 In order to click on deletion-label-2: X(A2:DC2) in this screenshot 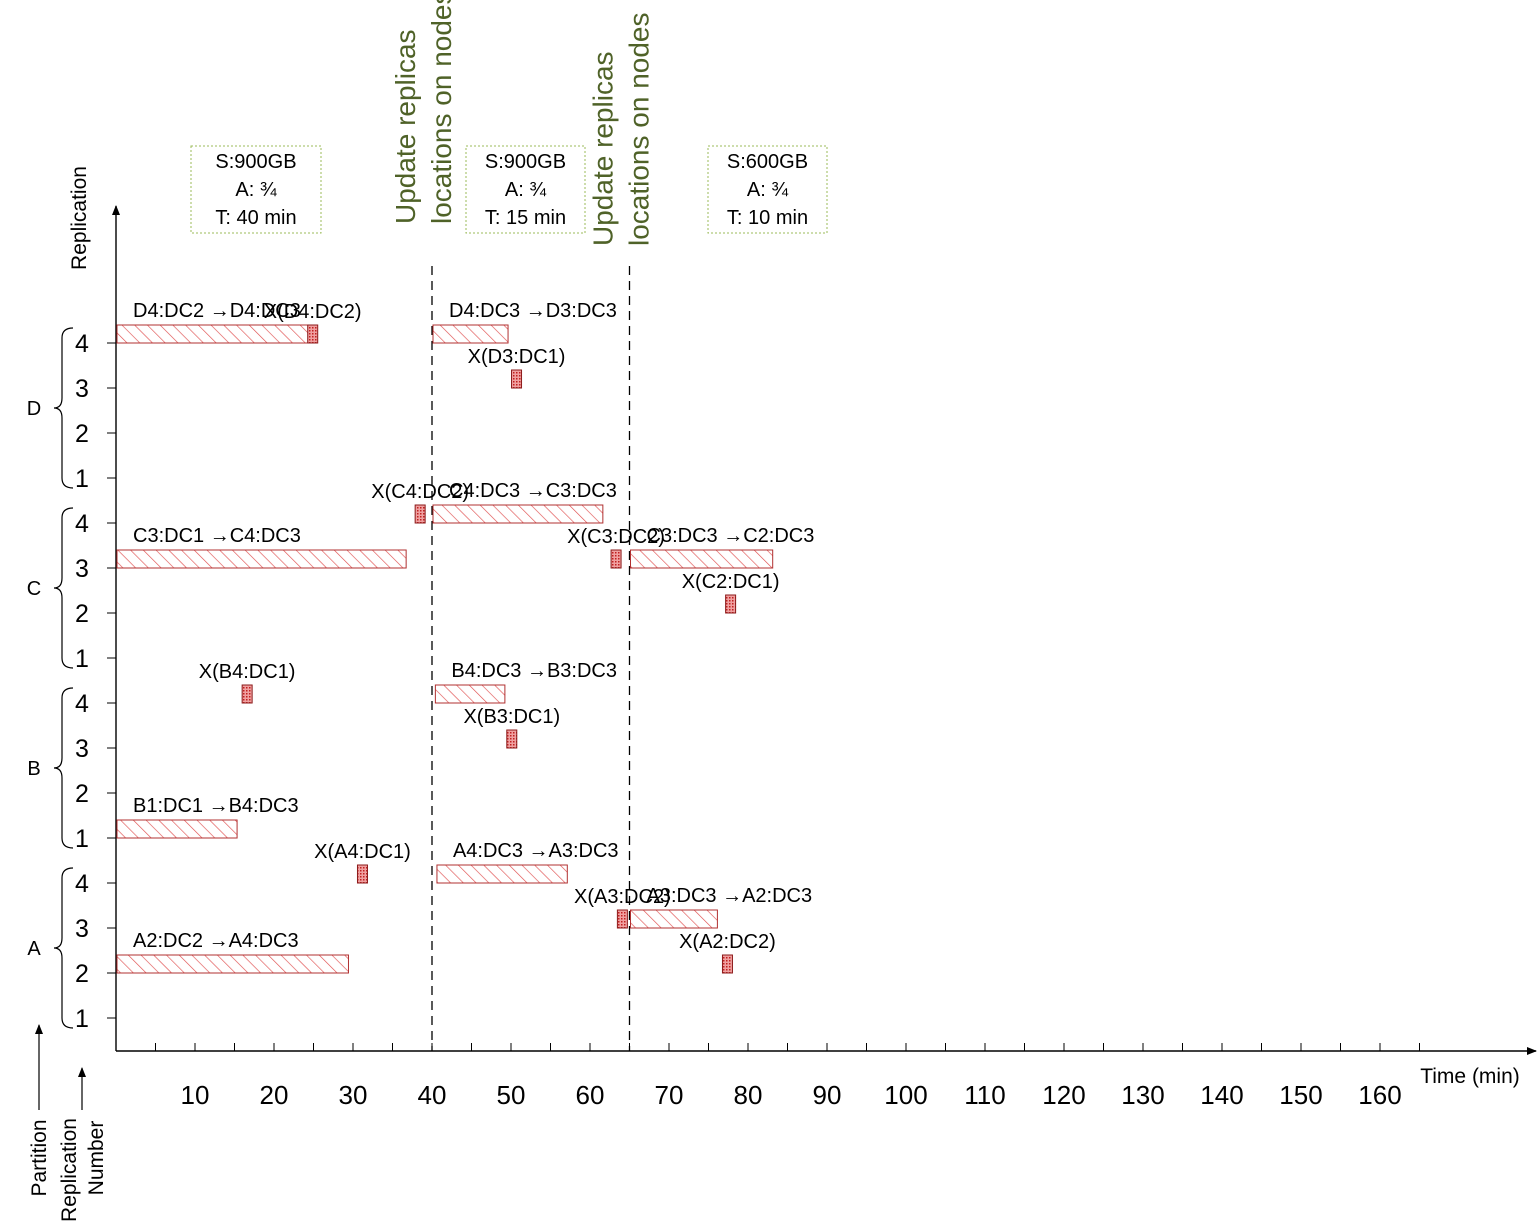, I will do `click(727, 942)`.